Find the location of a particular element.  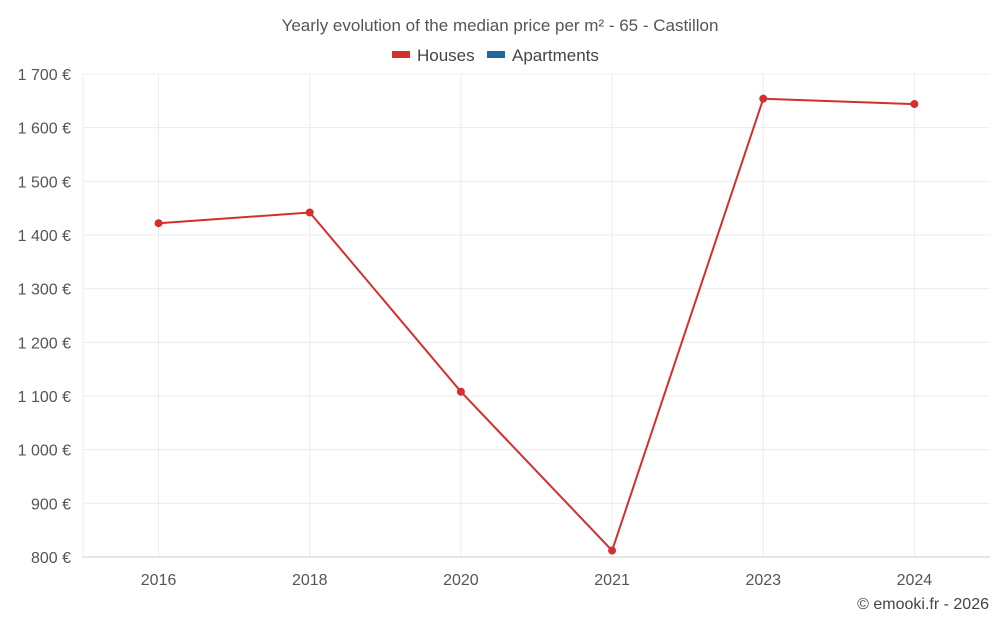

y-tick-label: 1 400 € is located at coordinates (44, 236).